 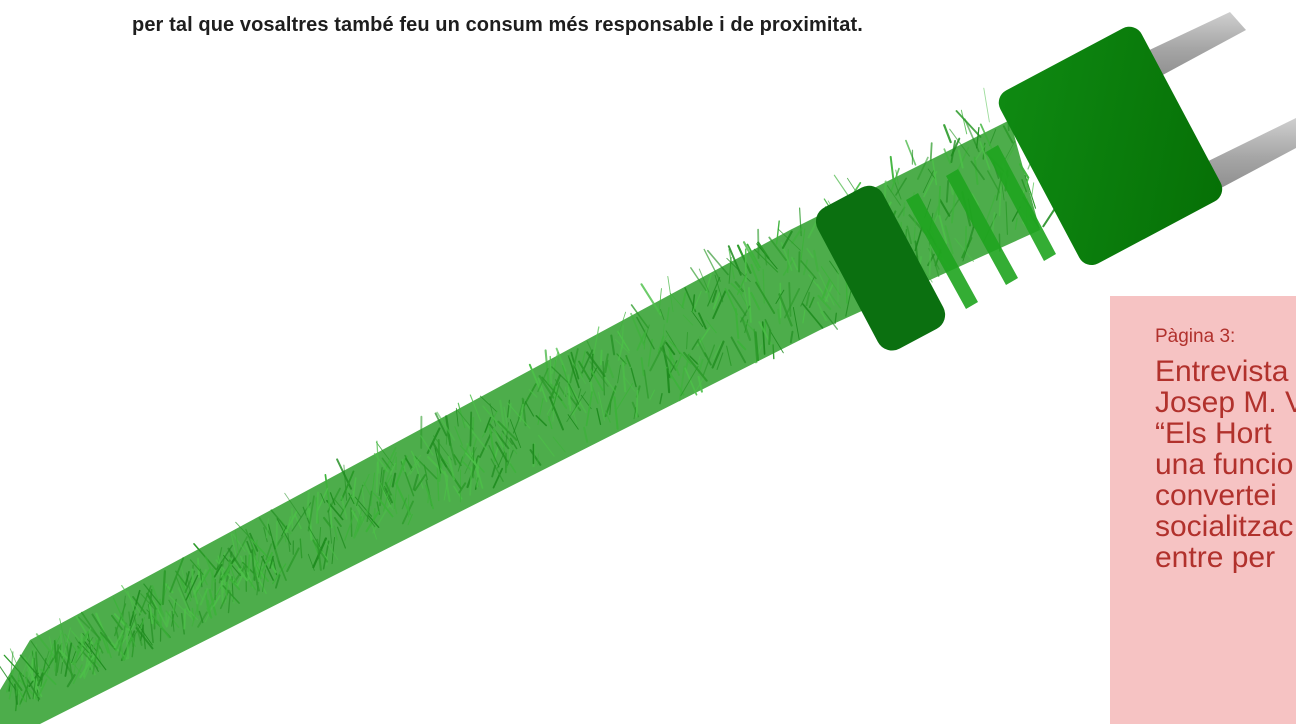 I want to click on plug-stripes, so click(x=981, y=227).